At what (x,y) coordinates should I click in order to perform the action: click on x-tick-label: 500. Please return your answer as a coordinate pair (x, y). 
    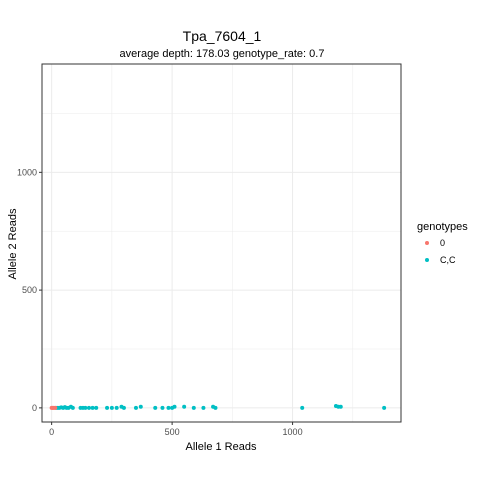
    Looking at the image, I should click on (172, 432).